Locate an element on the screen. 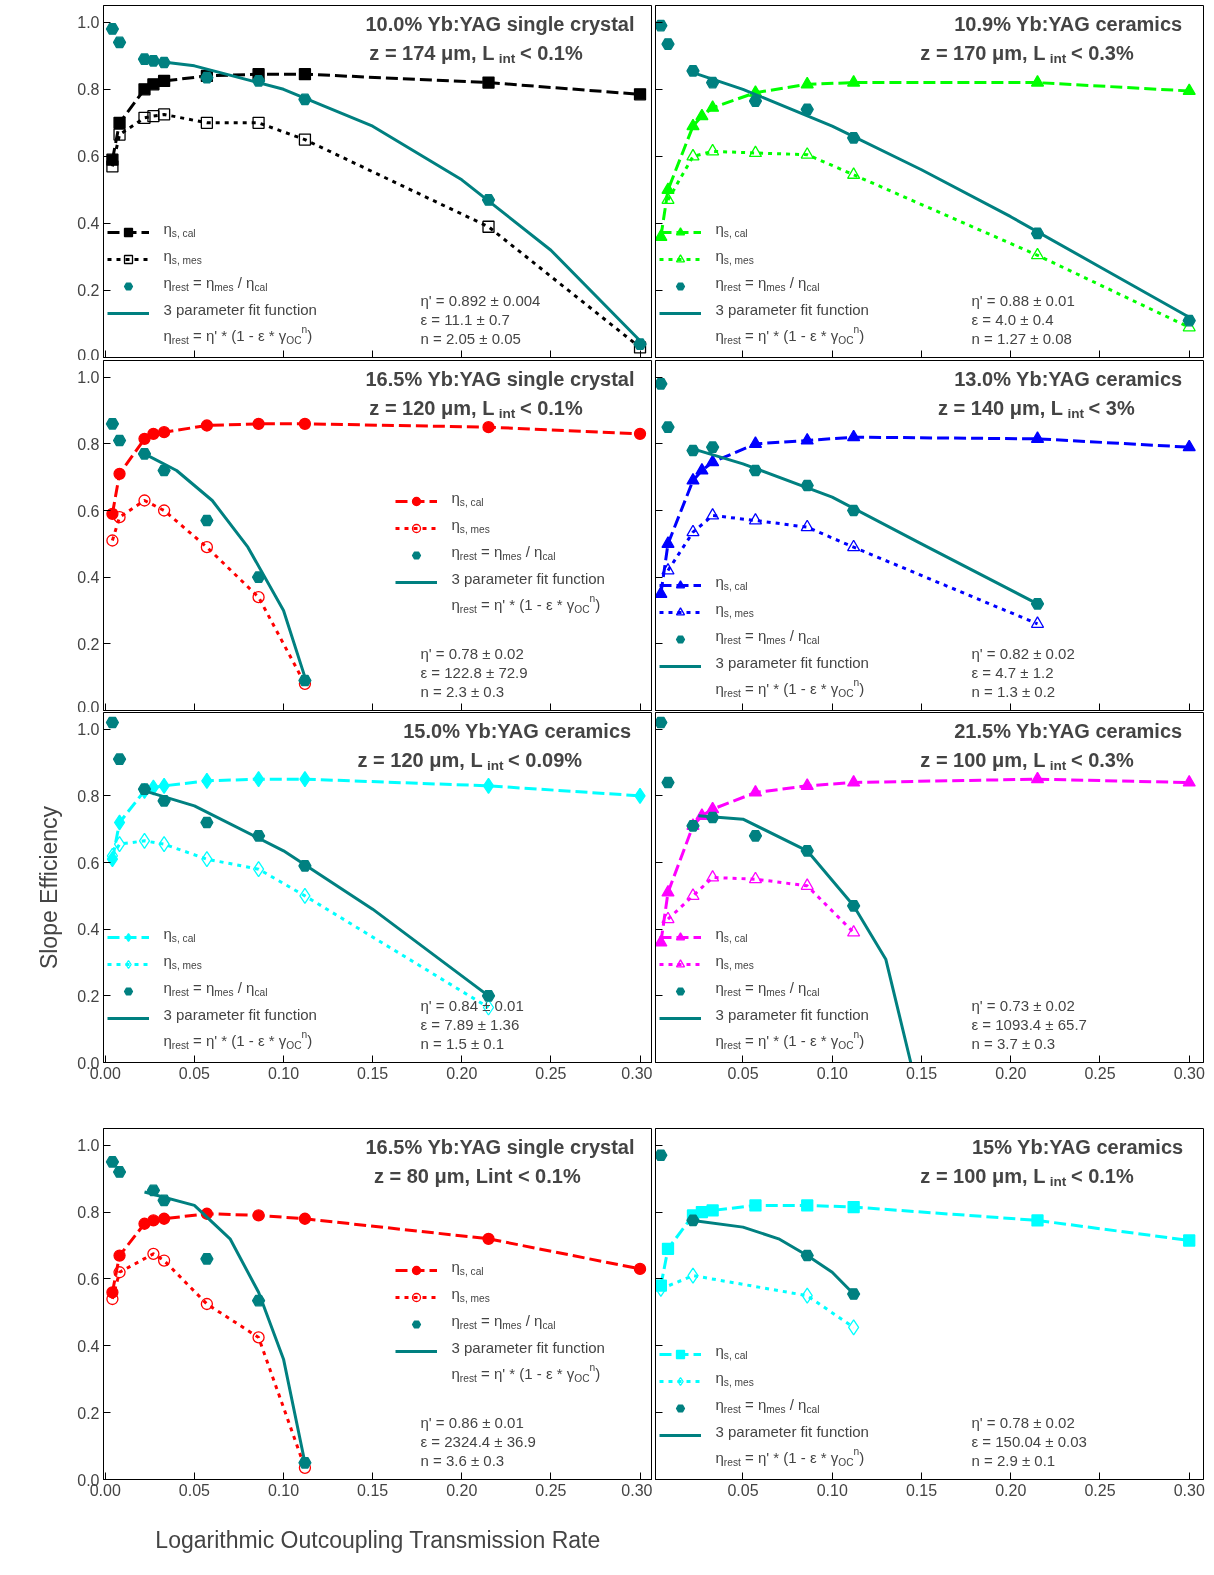 The height and width of the screenshot is (1575, 1214). annotation: n = 3.7 ± 0.3 is located at coordinates (1013, 1043).